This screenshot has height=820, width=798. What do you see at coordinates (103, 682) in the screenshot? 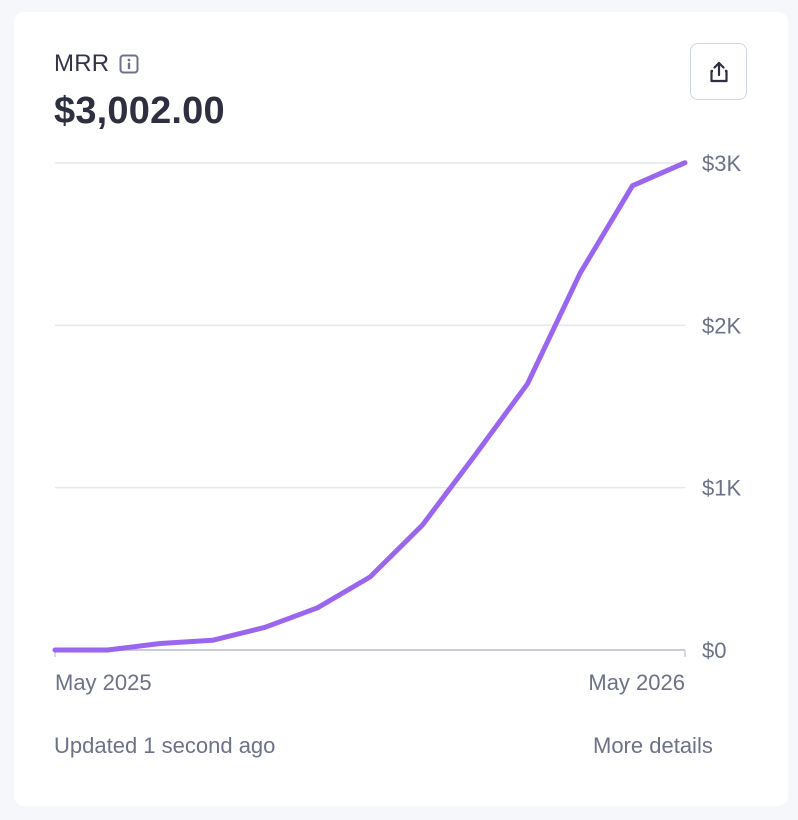
I see `x-tick-label: May 2025` at bounding box center [103, 682].